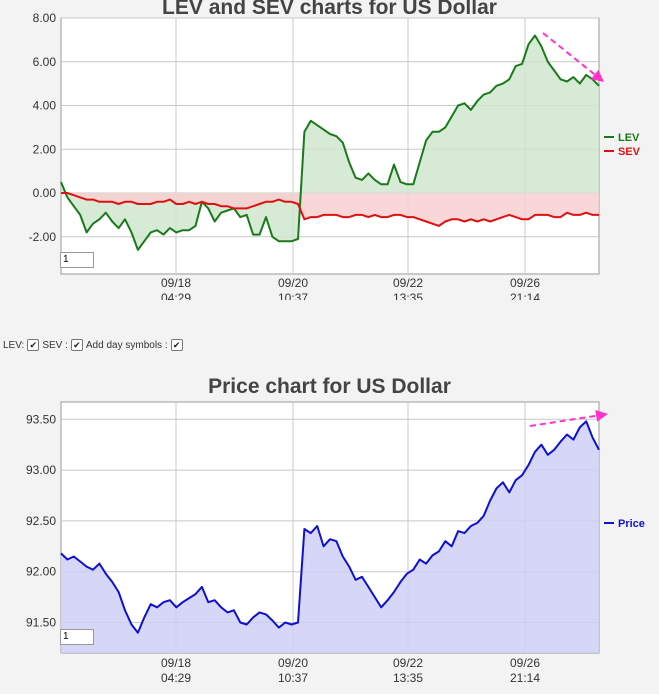 The width and height of the screenshot is (659, 694). Describe the element at coordinates (41, 470) in the screenshot. I see `y-tick-label: 93.00` at that location.